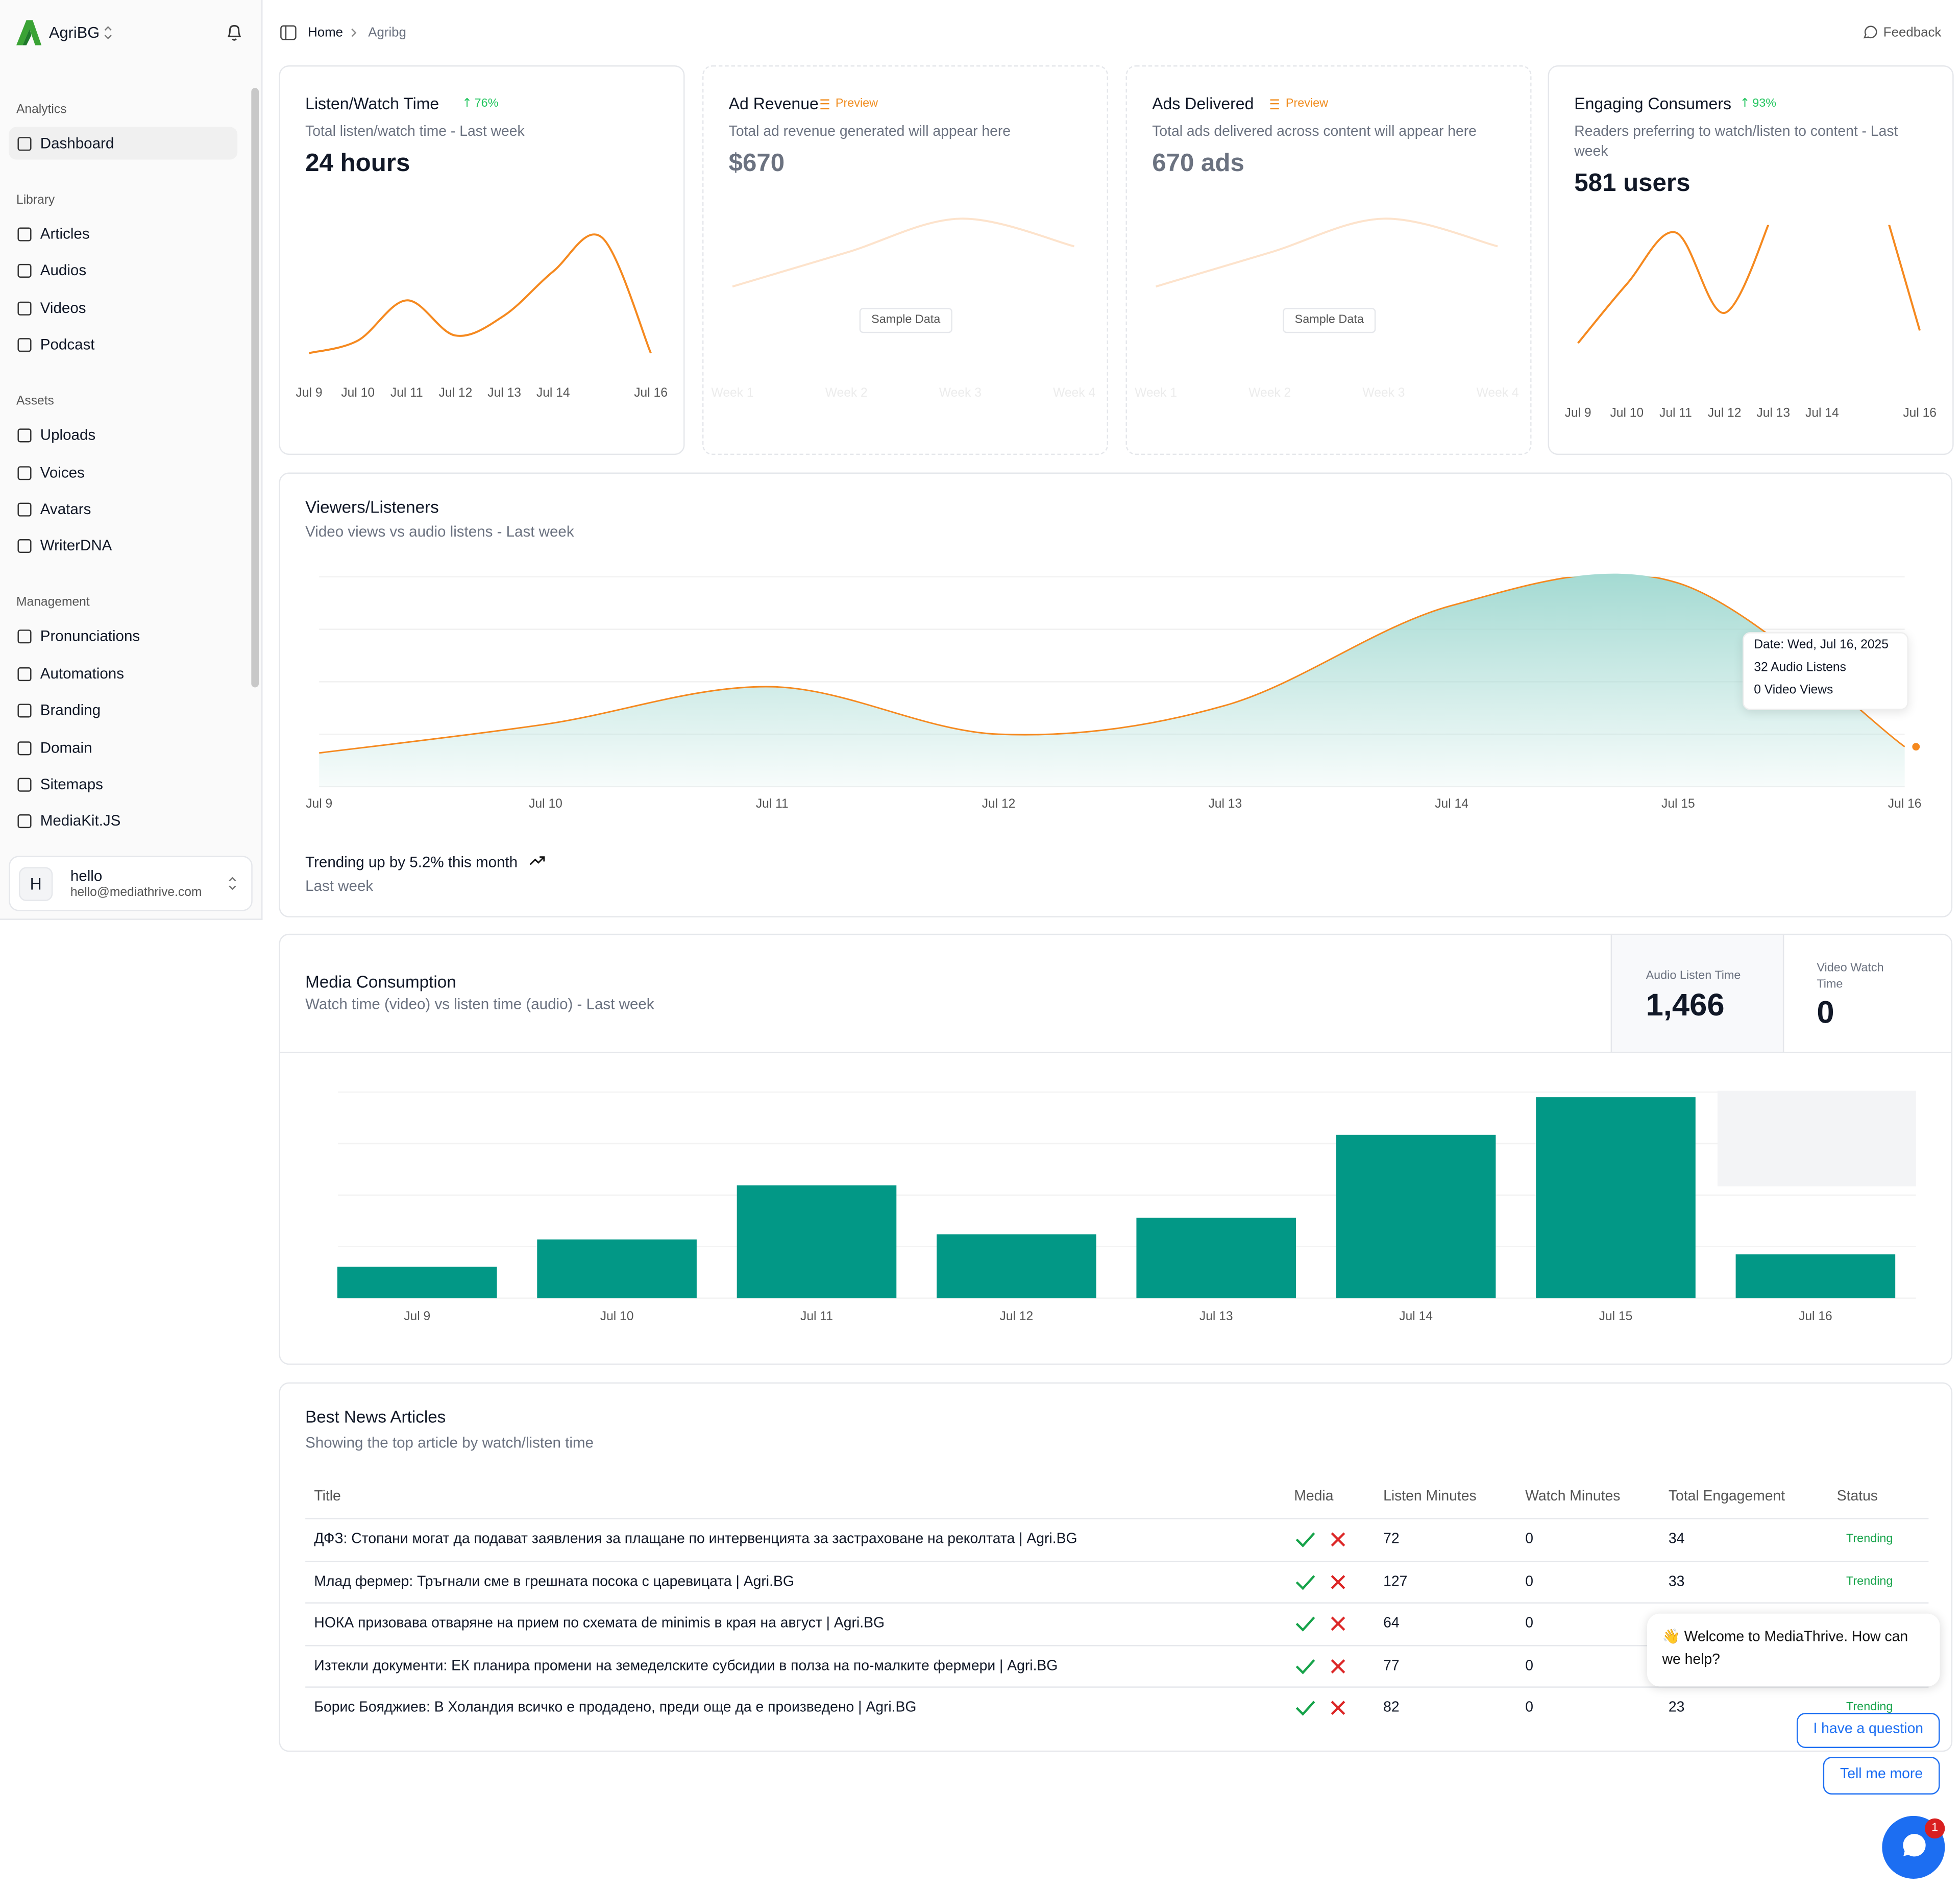 The height and width of the screenshot is (1890, 1960). I want to click on badge: 93%, so click(1764, 103).